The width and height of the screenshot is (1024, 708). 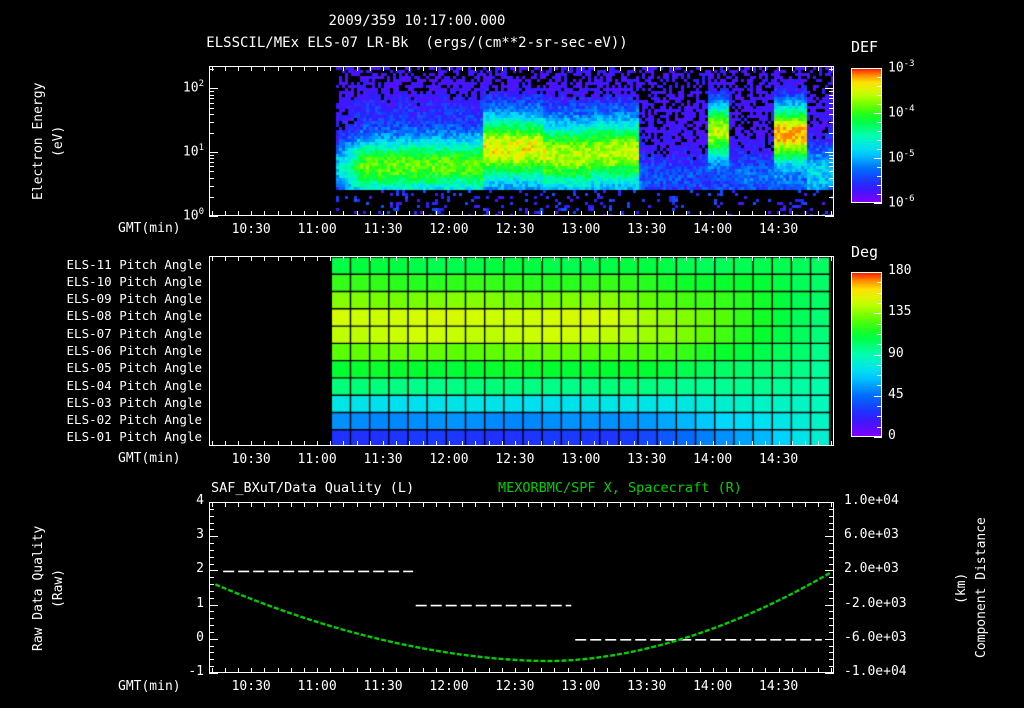 What do you see at coordinates (961, 588) in the screenshot?
I see `panel3-ylabel-right-line2: (km)` at bounding box center [961, 588].